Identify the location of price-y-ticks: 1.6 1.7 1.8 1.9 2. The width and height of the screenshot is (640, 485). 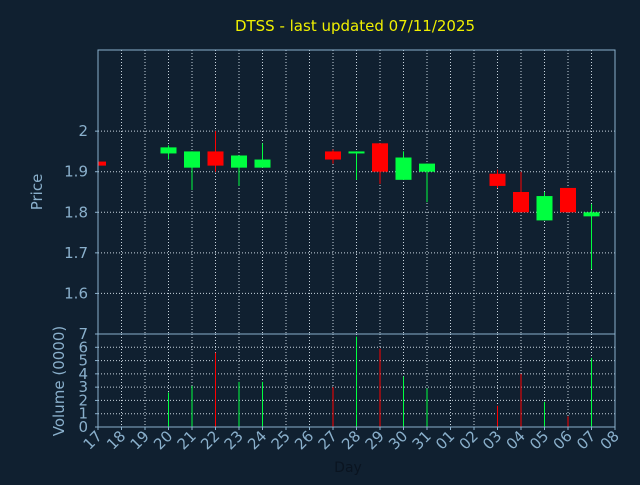
(81, 212).